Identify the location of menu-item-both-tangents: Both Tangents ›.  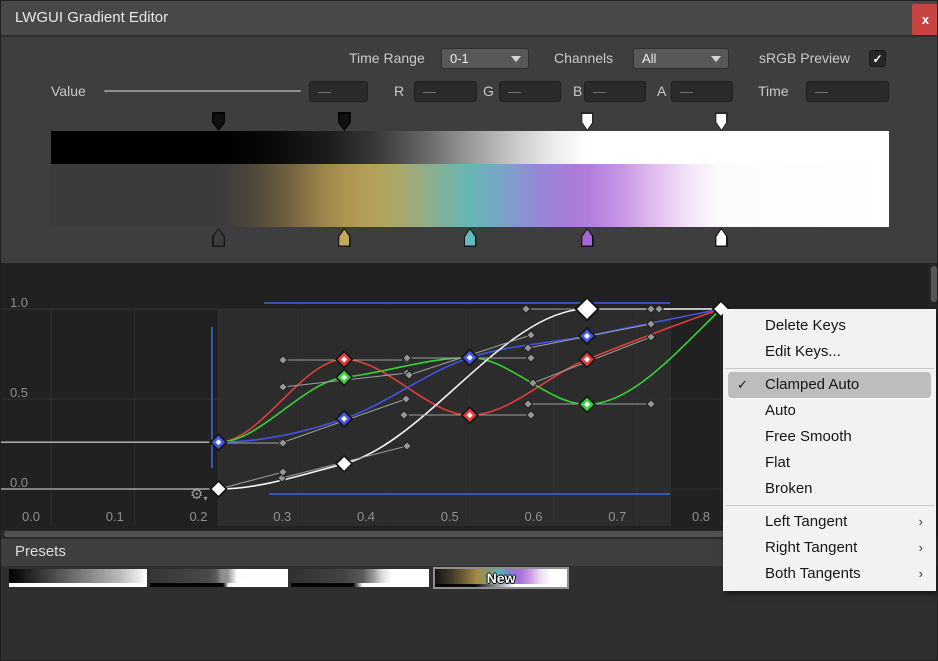
(829, 574).